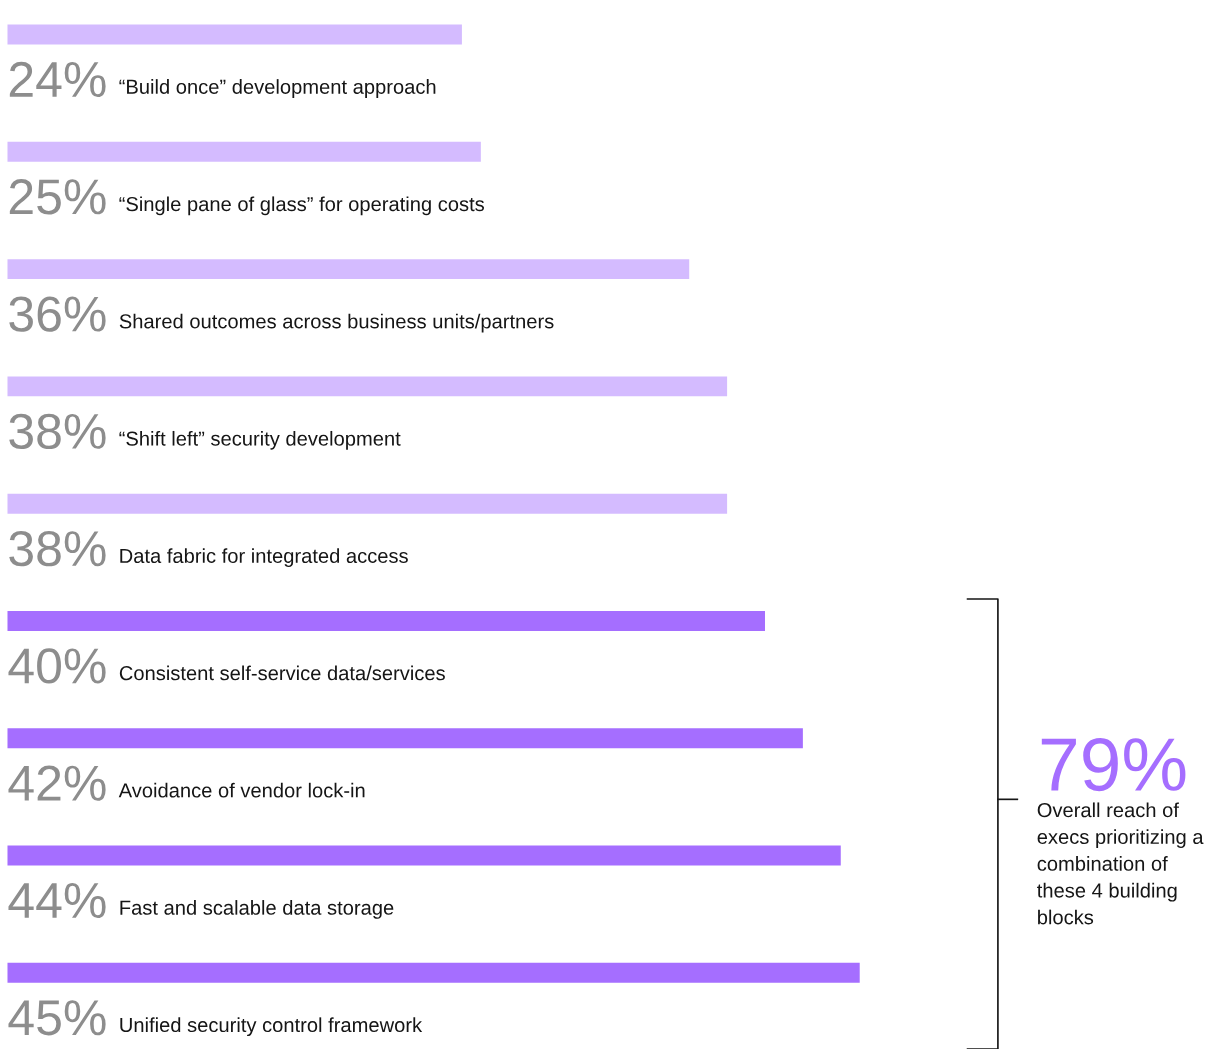  I want to click on y-tick-label: Unified security control framework, so click(271, 1027).